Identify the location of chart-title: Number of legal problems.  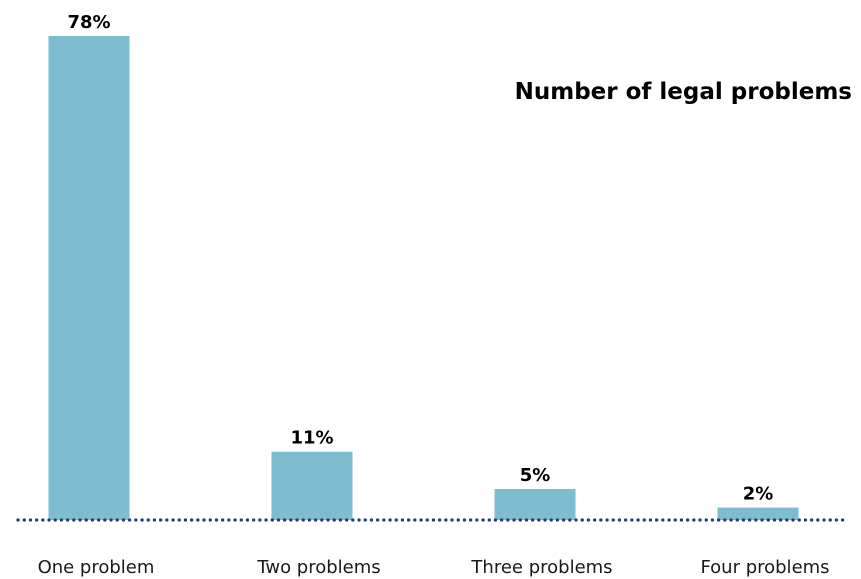
(683, 92).